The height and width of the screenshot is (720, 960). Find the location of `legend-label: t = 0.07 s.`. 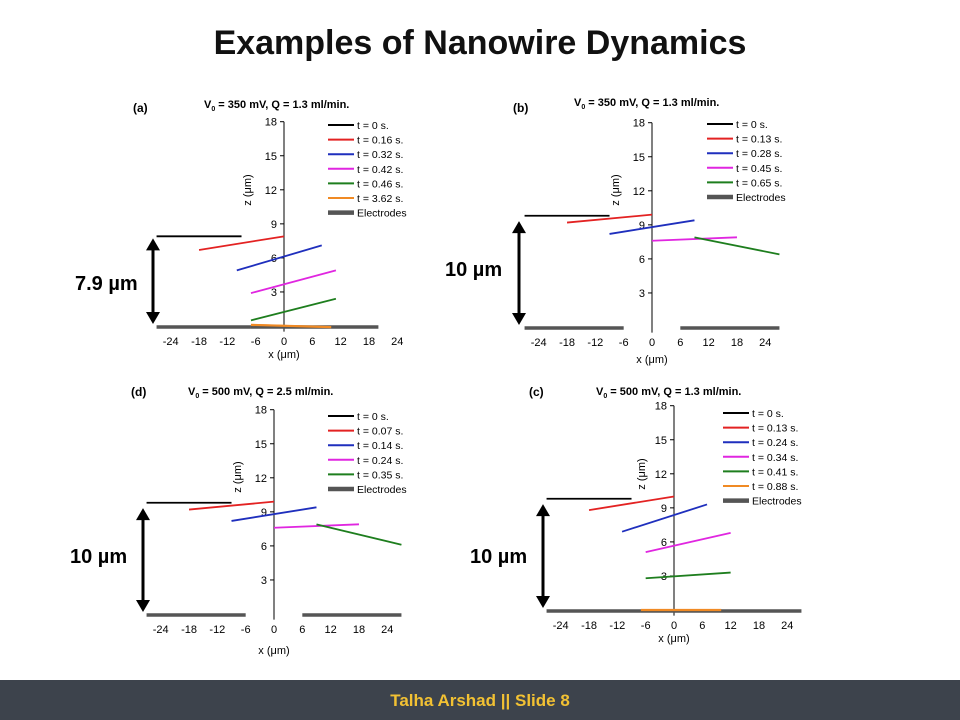

legend-label: t = 0.07 s. is located at coordinates (380, 432).